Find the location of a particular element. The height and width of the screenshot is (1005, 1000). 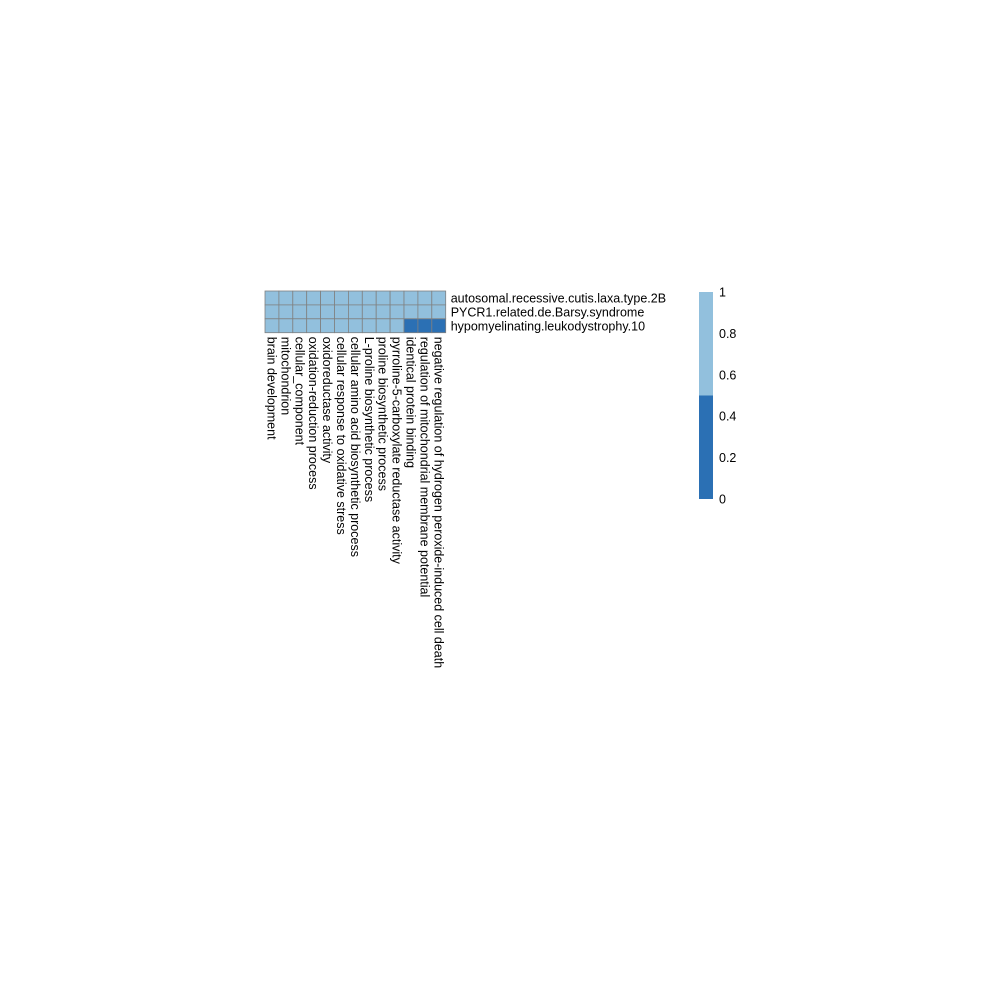

column-label: mitochondrion is located at coordinates (285, 376).